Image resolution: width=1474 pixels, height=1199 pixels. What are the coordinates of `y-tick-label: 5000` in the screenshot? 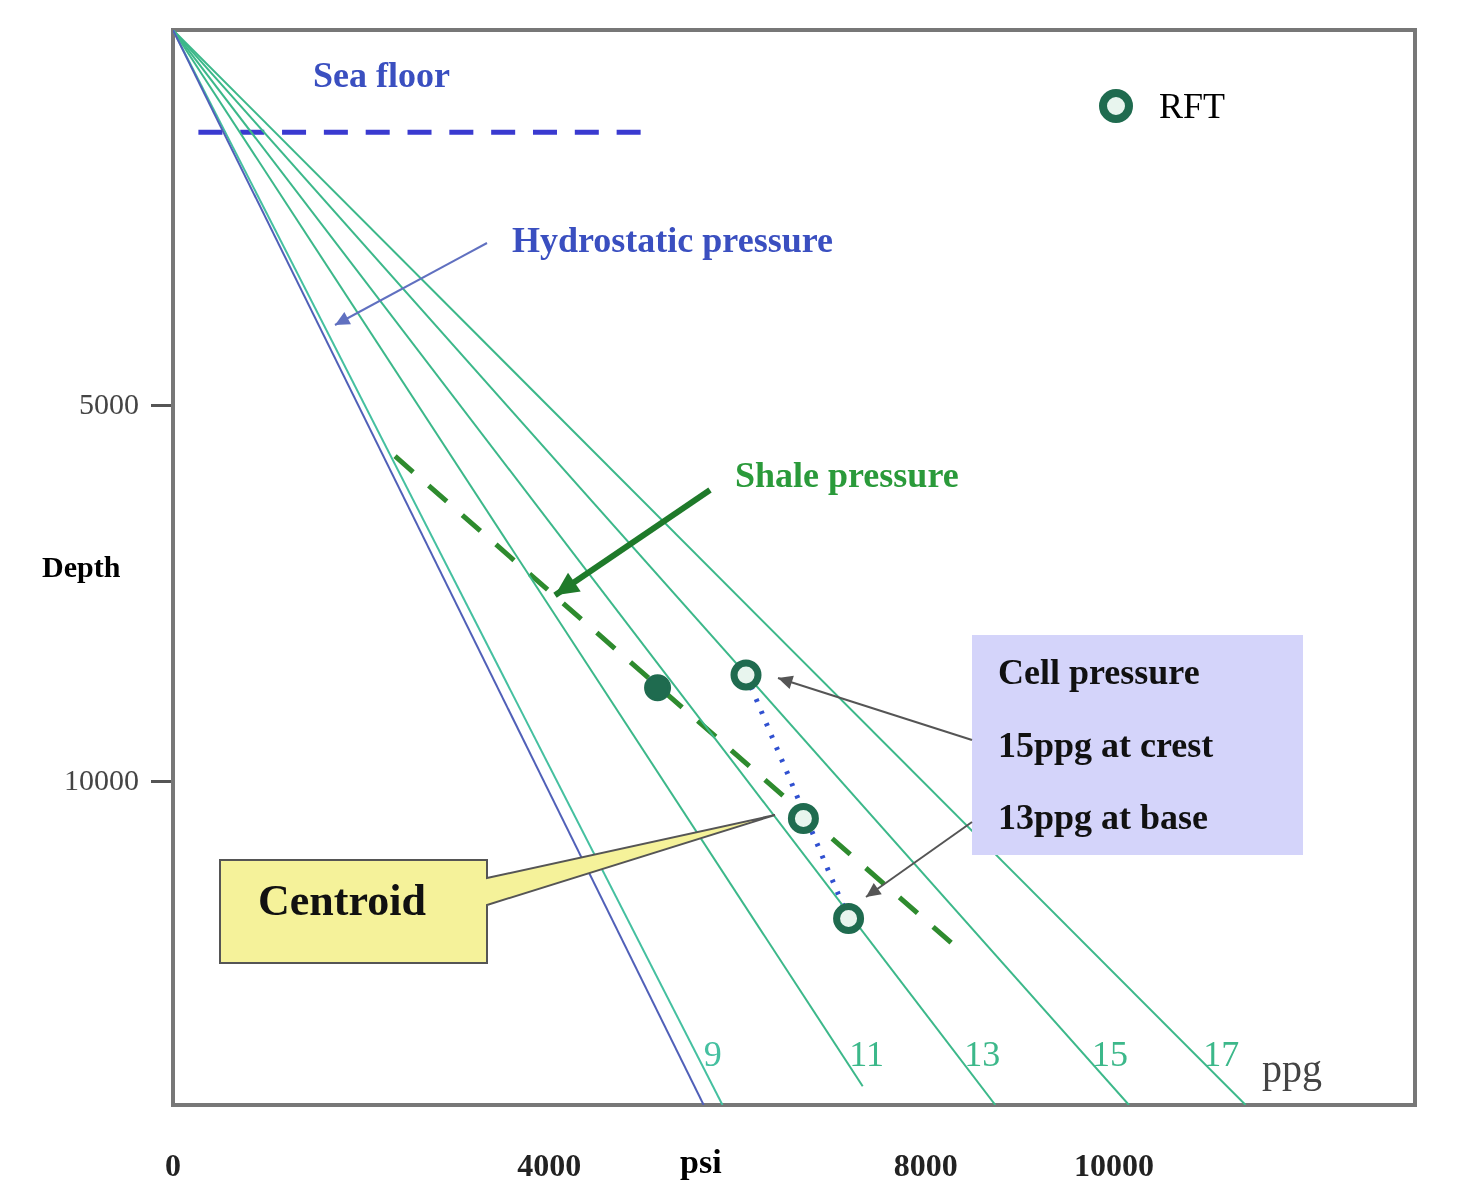 It's located at (109, 403).